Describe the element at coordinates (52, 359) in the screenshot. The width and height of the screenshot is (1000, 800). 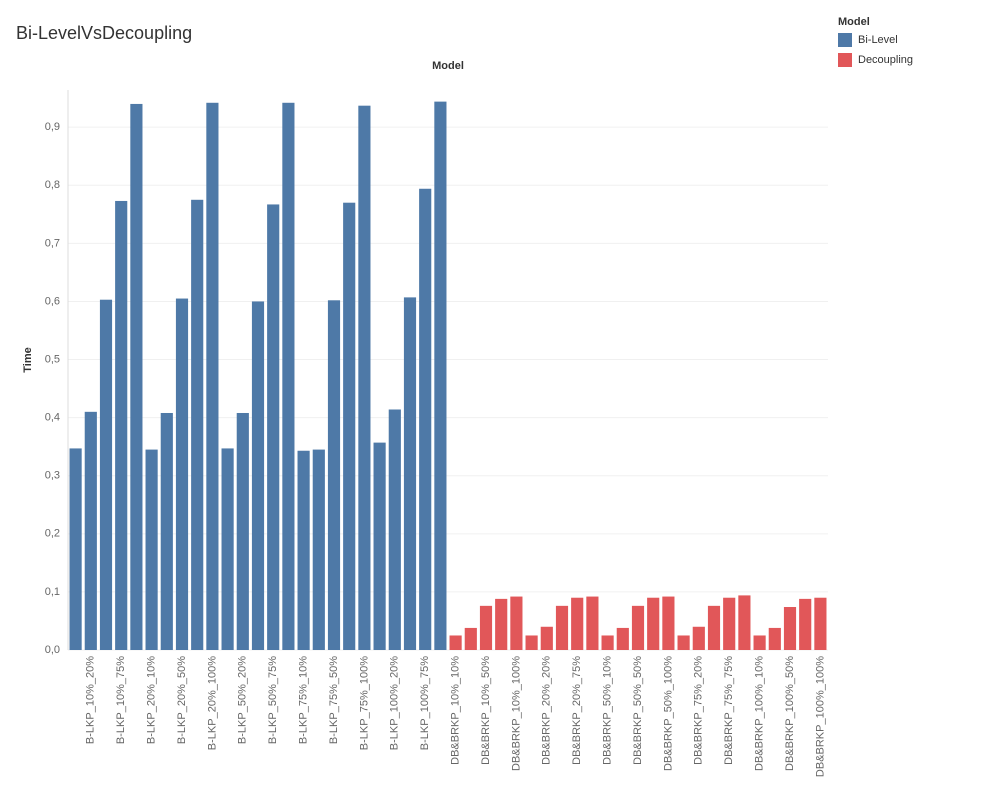
I see `y-tick-label: 0,5` at that location.